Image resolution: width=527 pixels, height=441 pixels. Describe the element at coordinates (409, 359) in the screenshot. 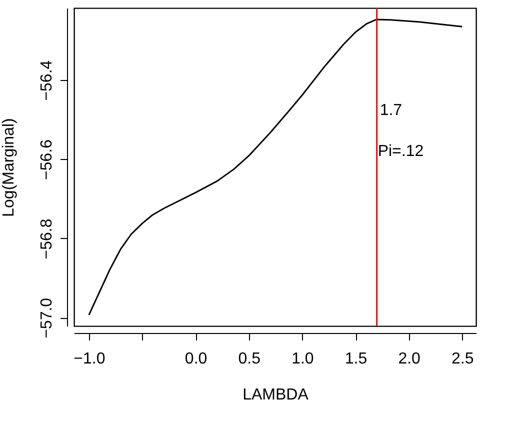

I see `x-tick-label: 2.0` at that location.